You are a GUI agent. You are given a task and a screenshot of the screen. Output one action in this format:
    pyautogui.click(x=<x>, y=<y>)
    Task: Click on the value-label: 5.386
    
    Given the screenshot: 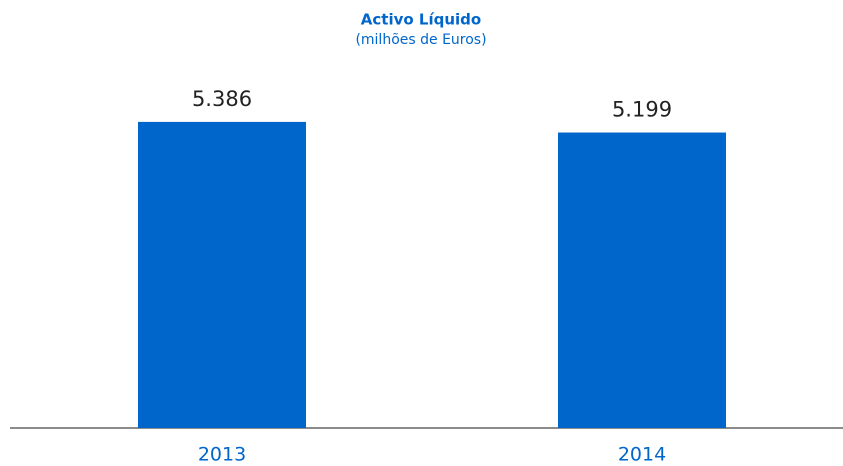 What is the action you would take?
    pyautogui.click(x=222, y=99)
    